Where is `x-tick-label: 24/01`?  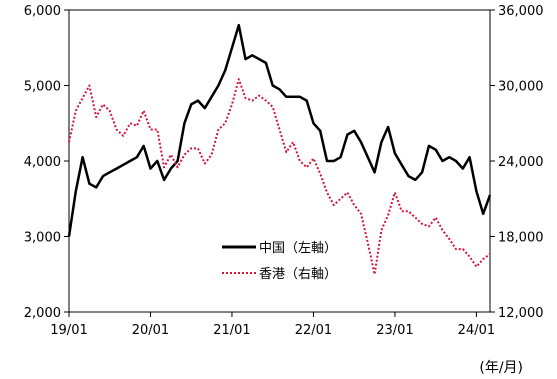 x-tick-label: 24/01 is located at coordinates (476, 330).